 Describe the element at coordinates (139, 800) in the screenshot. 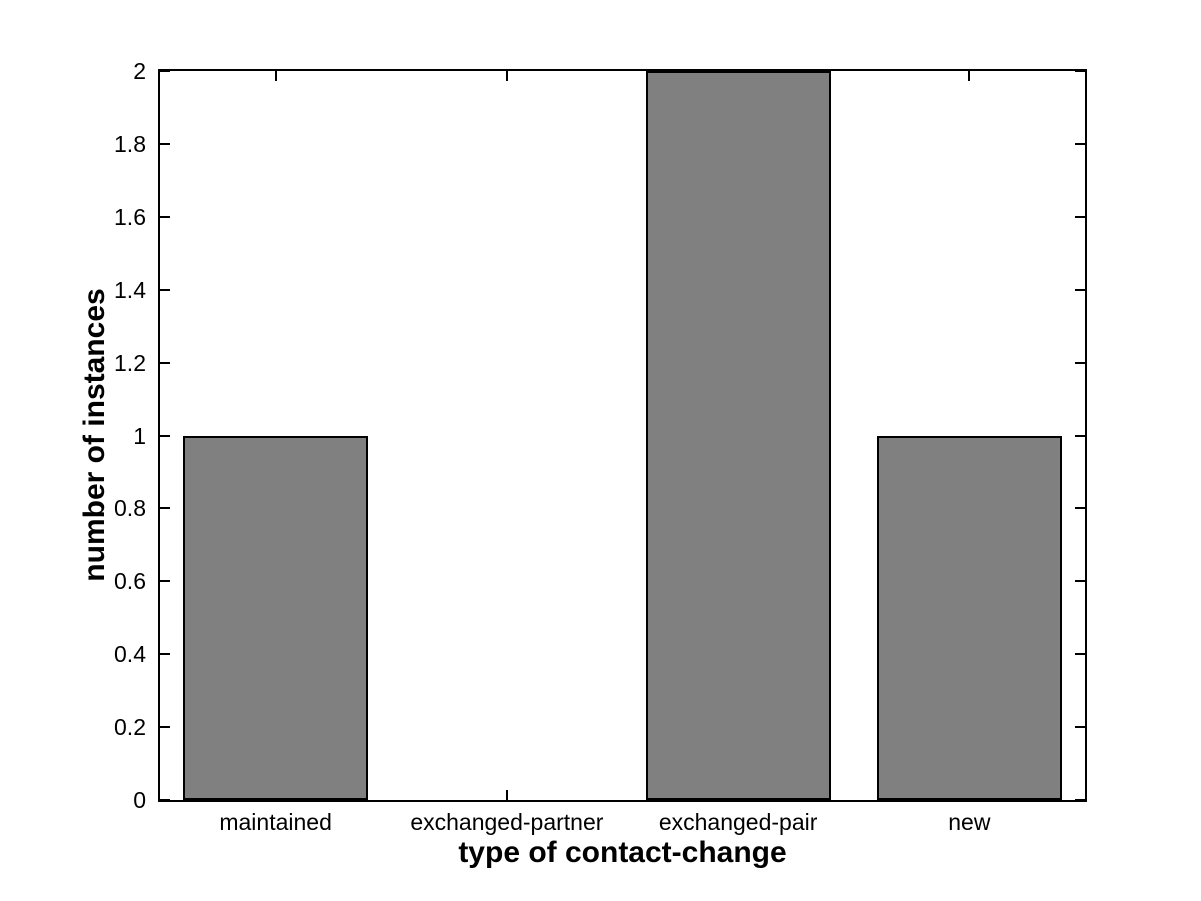

I see `y-tick-label: 0` at that location.